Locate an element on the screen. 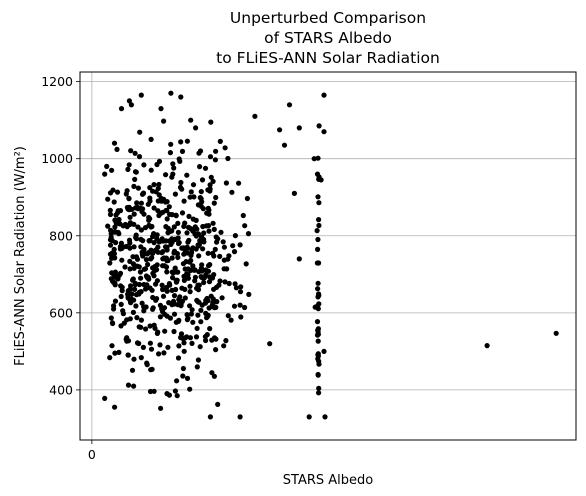  x-axis-ticks: 0 is located at coordinates (92, 451).